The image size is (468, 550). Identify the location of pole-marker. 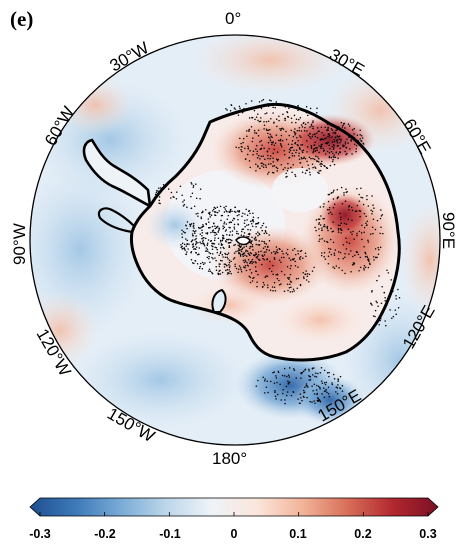
(243, 241).